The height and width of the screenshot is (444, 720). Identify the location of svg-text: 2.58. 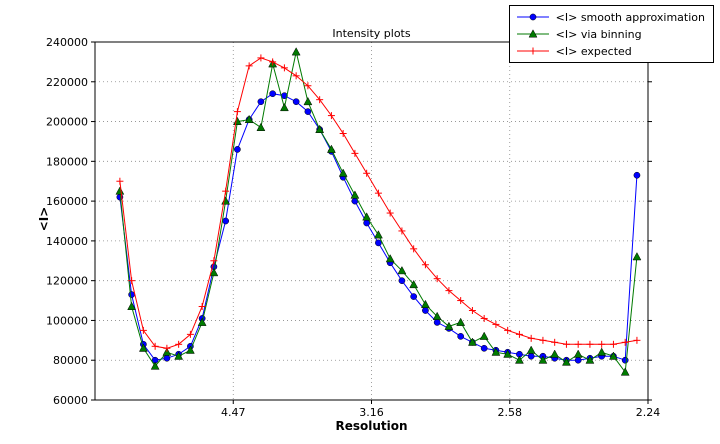
(510, 412).